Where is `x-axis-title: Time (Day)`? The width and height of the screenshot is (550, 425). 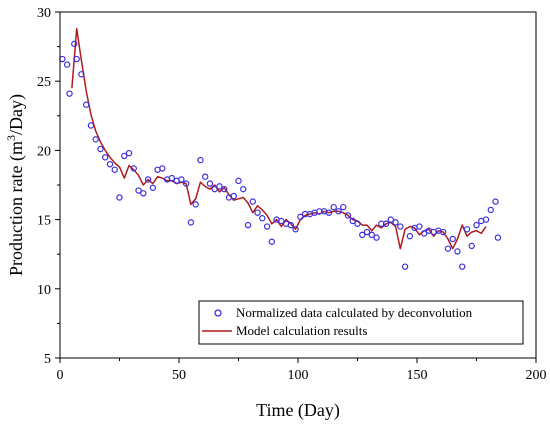
x-axis-title: Time (Day) is located at coordinates (298, 410).